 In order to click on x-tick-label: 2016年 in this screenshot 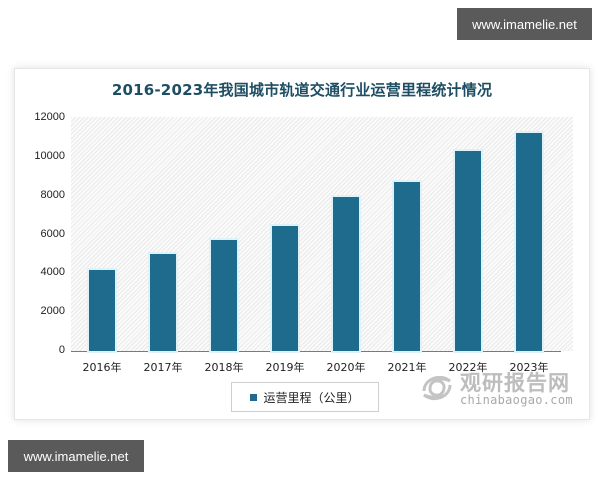, I will do `click(102, 367)`.